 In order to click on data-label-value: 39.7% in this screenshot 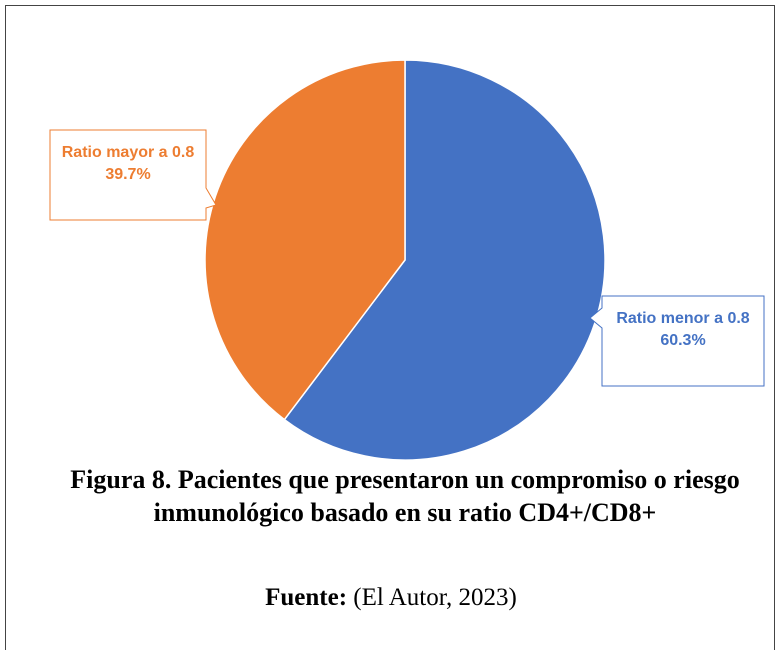, I will do `click(128, 174)`.